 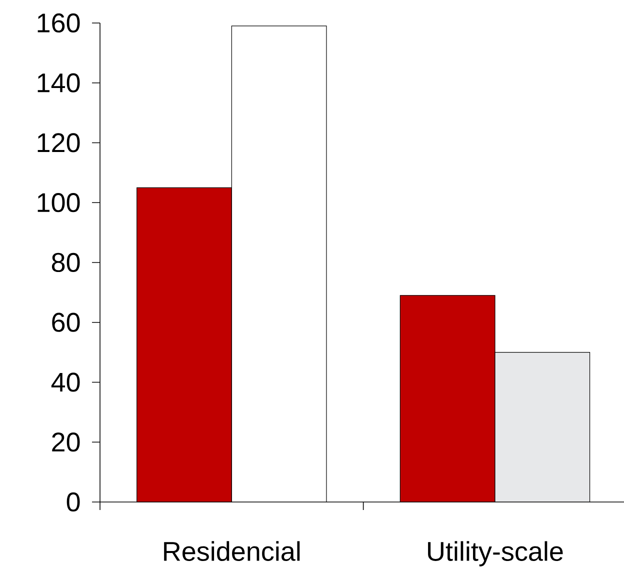 What do you see at coordinates (59, 142) in the screenshot?
I see `y-tick-label: 120` at bounding box center [59, 142].